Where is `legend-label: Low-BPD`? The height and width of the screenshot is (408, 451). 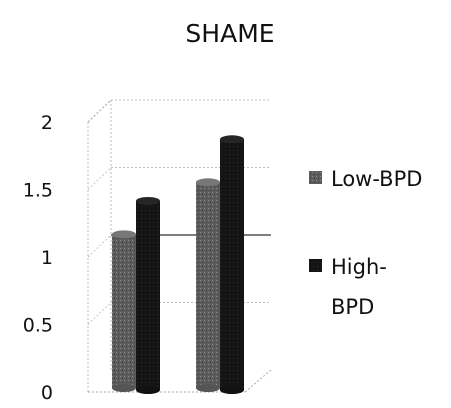 legend-label: Low-BPD is located at coordinates (376, 179).